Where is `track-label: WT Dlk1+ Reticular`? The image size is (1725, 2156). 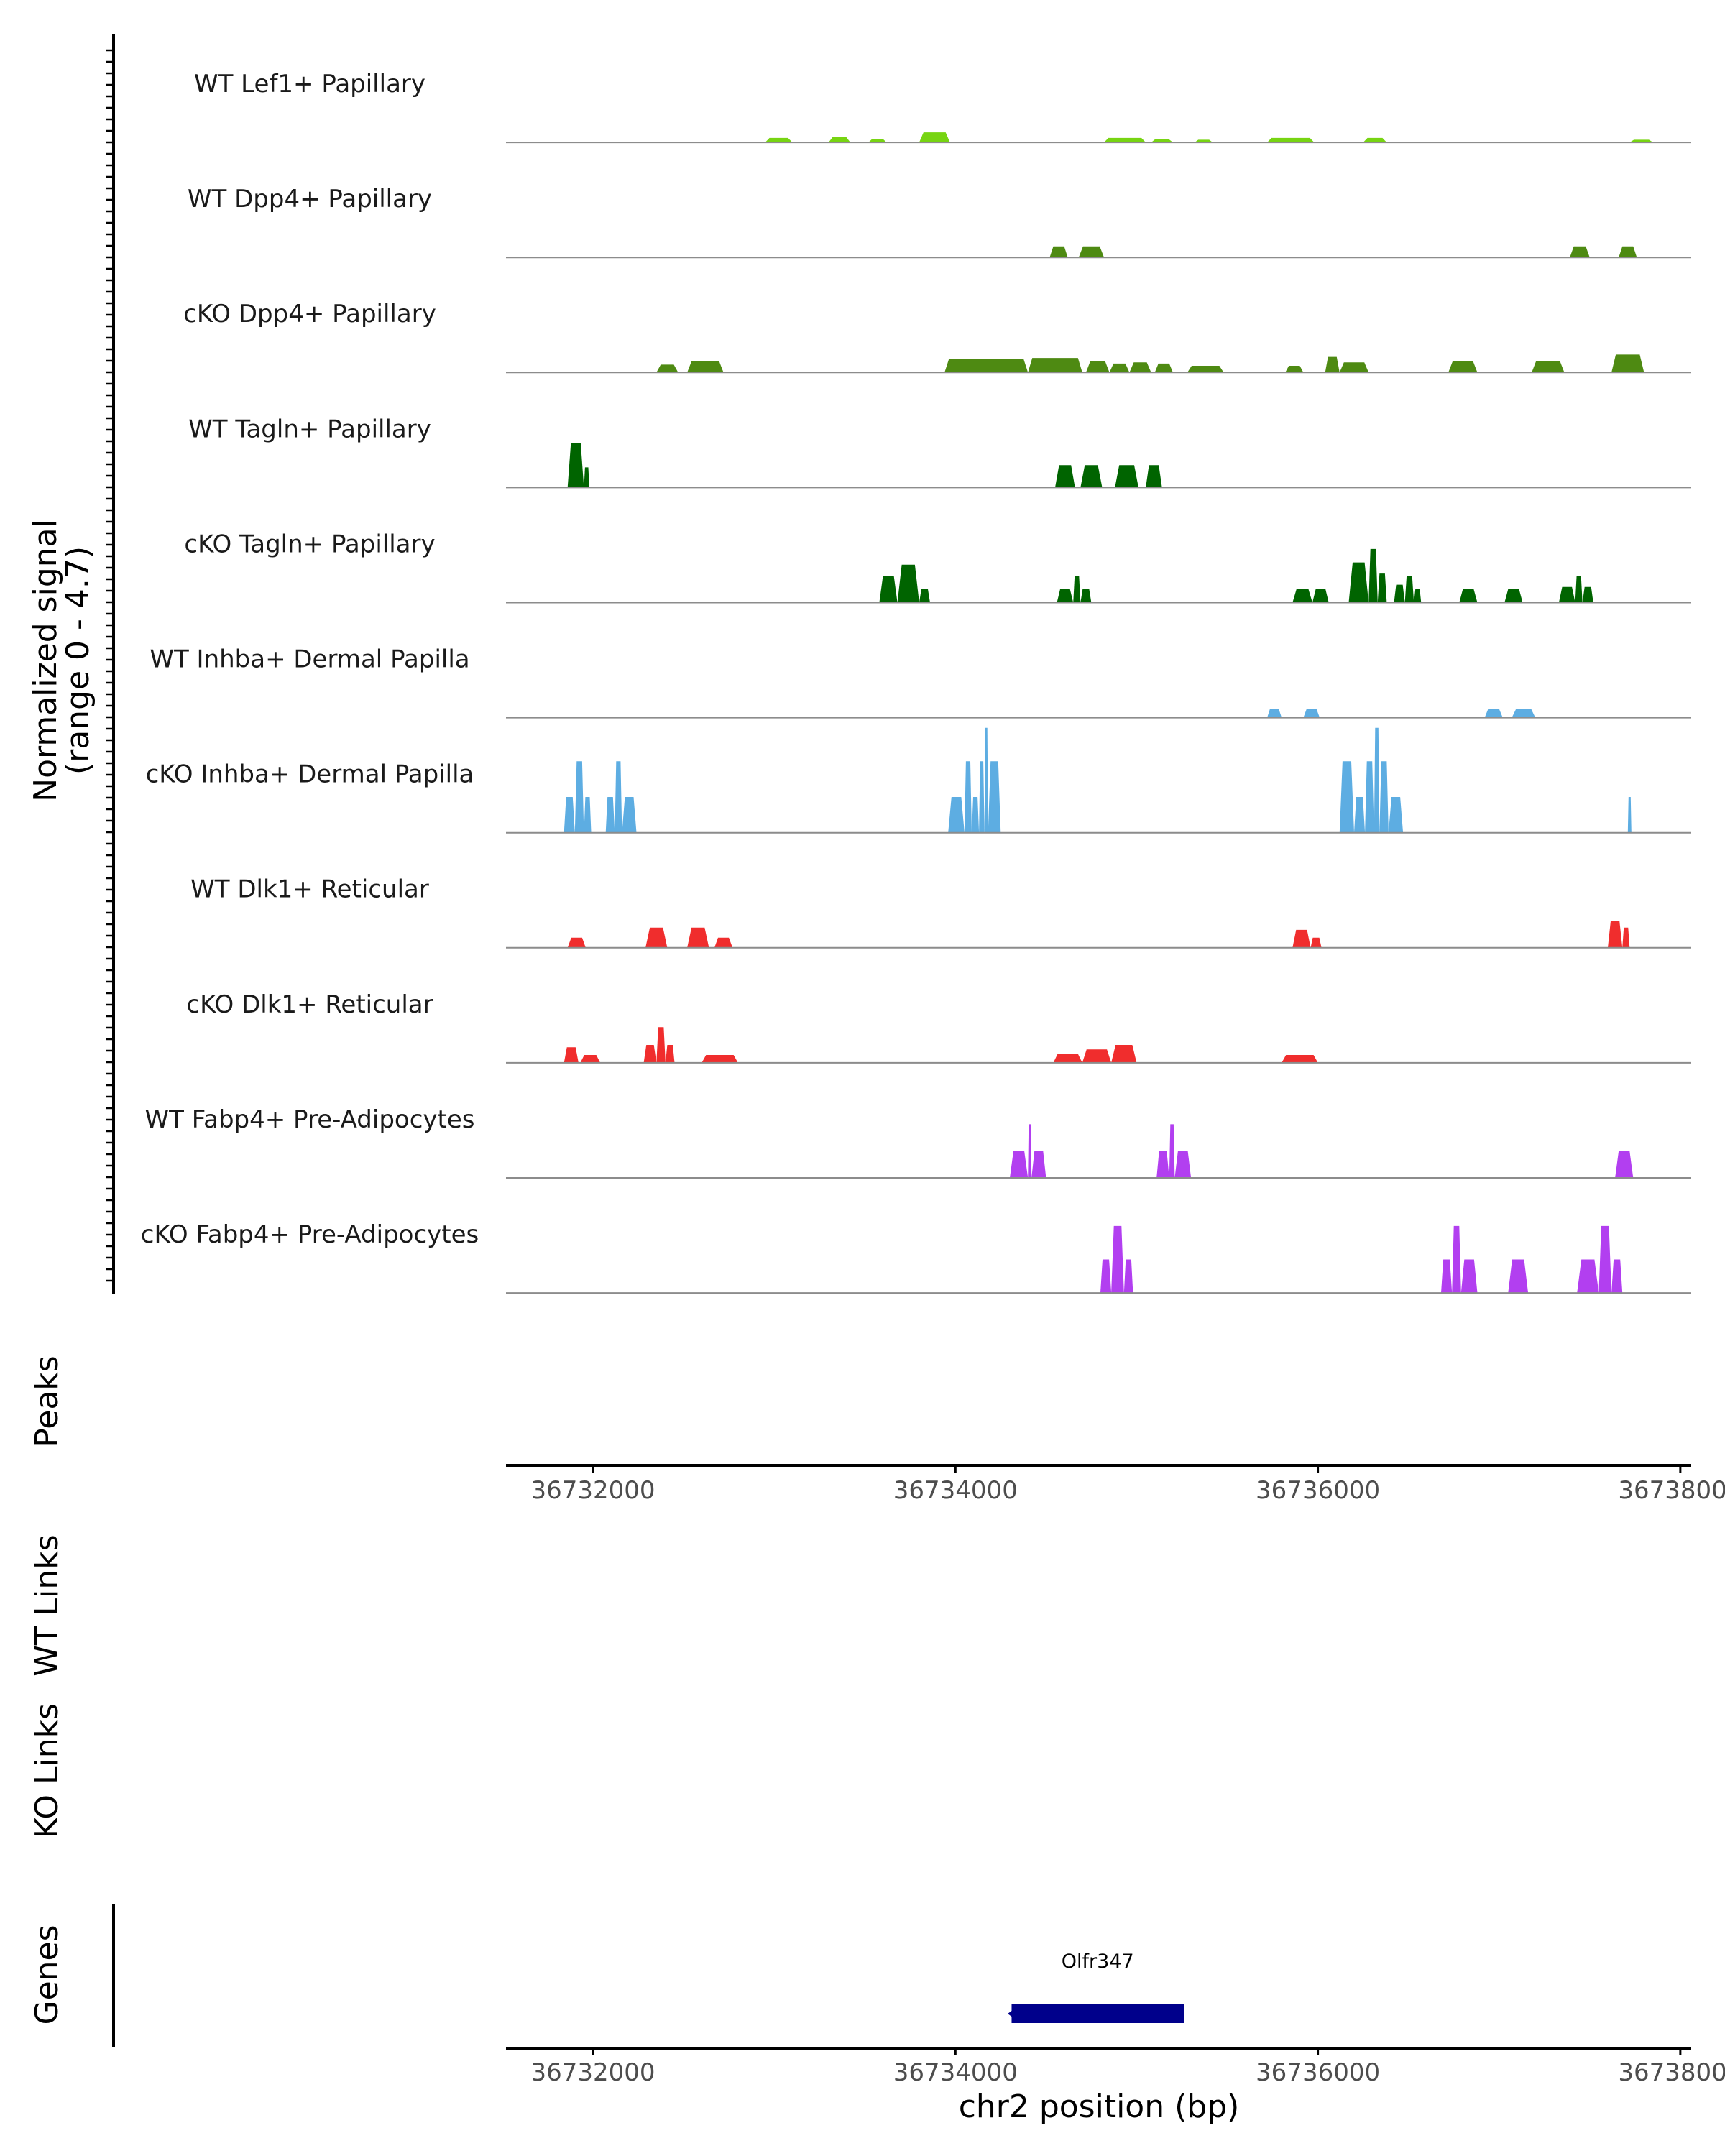
track-label: WT Dlk1+ Reticular is located at coordinates (309, 890).